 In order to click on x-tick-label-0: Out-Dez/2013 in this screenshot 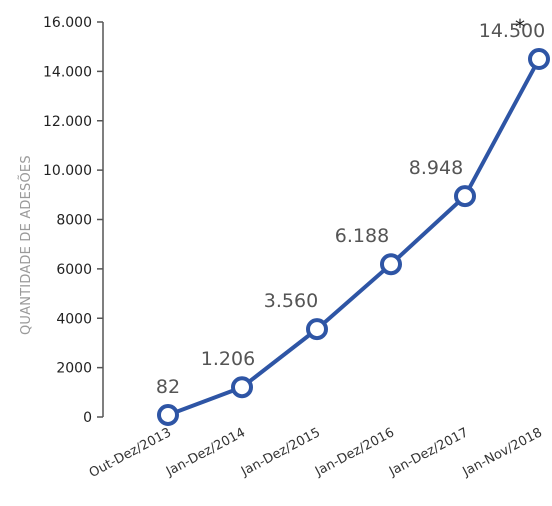, I will do `click(130, 453)`.